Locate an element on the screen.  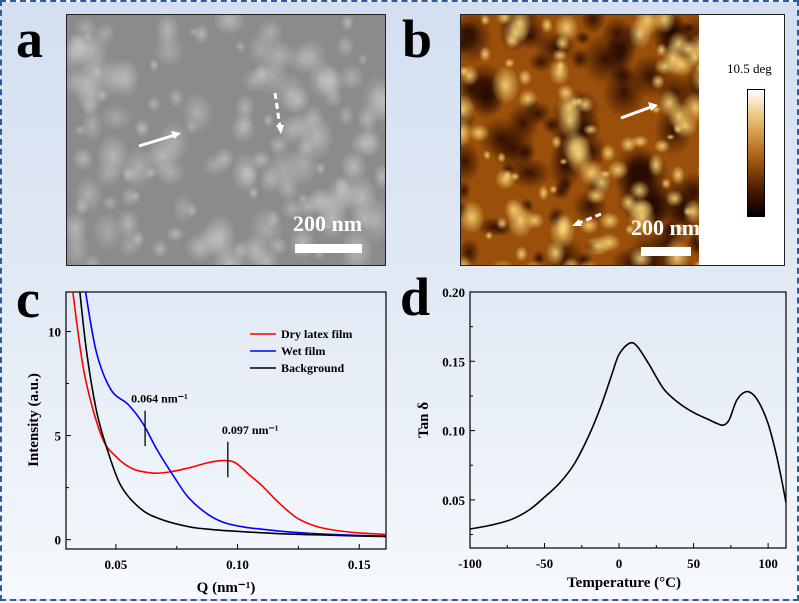
series-line-tan-delta is located at coordinates (628, 435).